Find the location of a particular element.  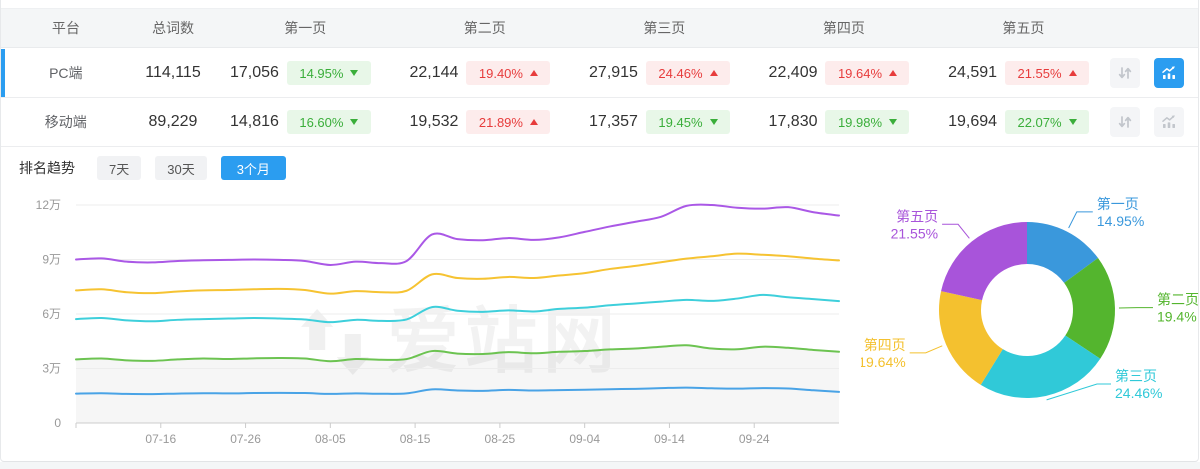

svg-text: 3万 is located at coordinates (51, 369).